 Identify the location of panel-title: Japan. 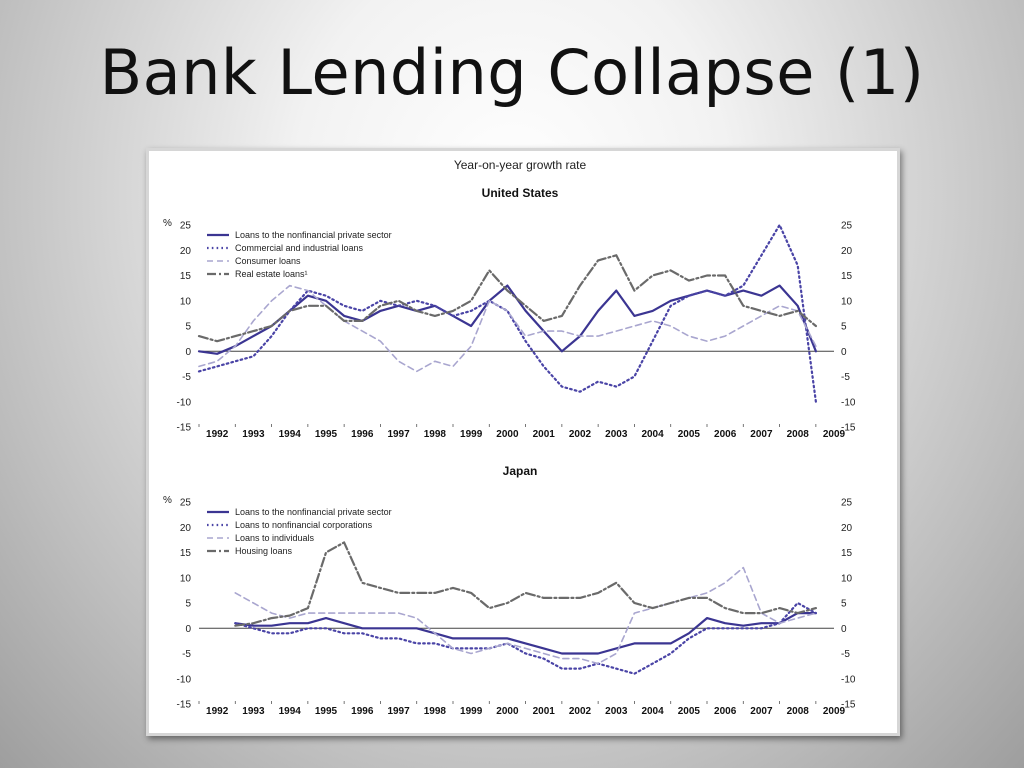
(520, 471).